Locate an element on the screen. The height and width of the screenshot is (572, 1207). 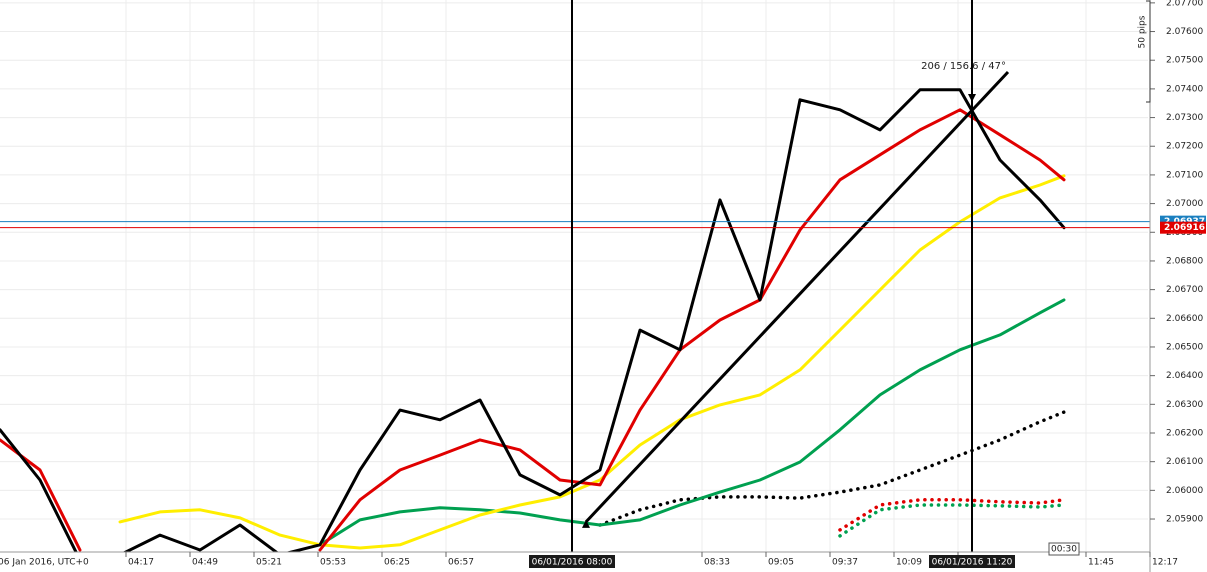
y-tick-label: 2.06500 is located at coordinates (1184, 347).